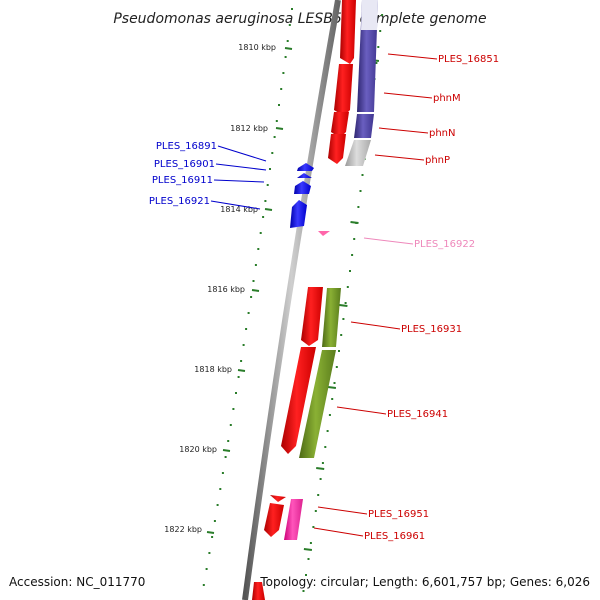 The width and height of the screenshot is (600, 600). Describe the element at coordinates (431, 329) in the screenshot. I see `gene-label-text: PLES_16931` at that location.